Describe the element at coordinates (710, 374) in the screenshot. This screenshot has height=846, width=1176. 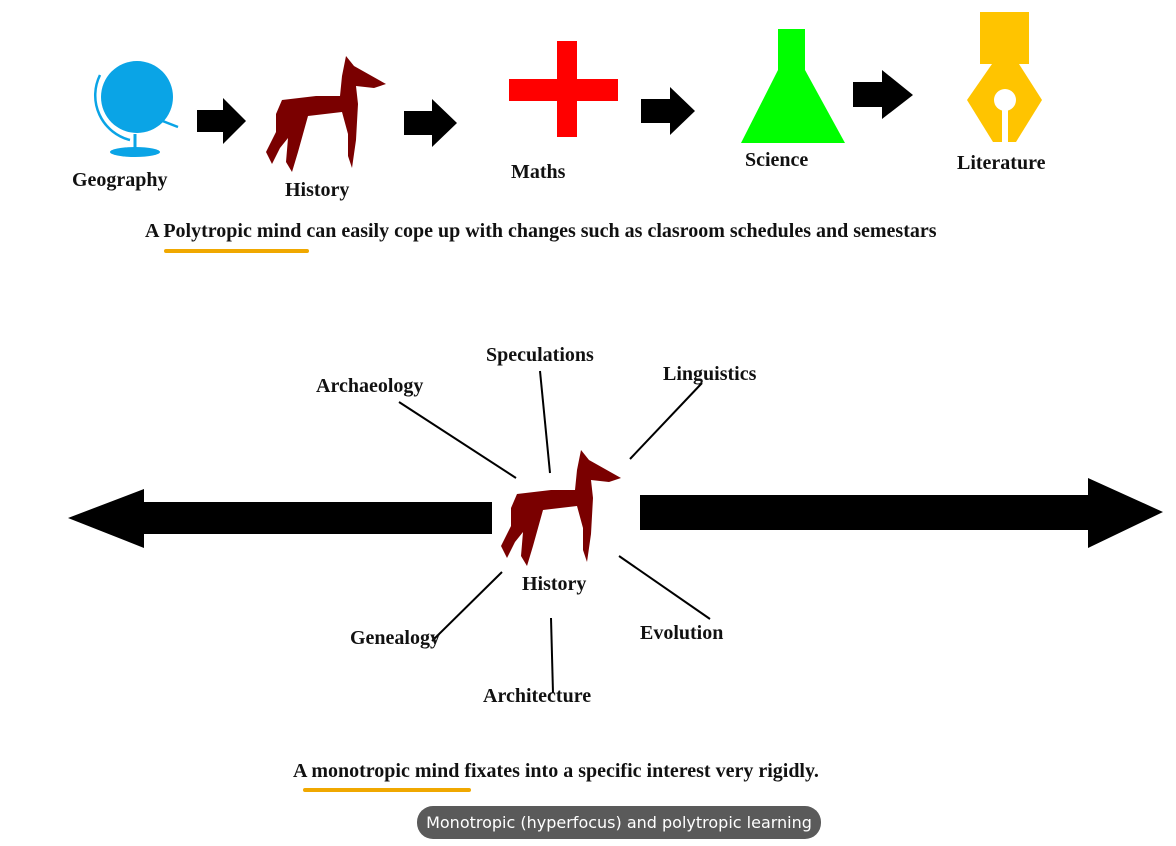
I see `topic-label-linguistics: Linguistics` at that location.